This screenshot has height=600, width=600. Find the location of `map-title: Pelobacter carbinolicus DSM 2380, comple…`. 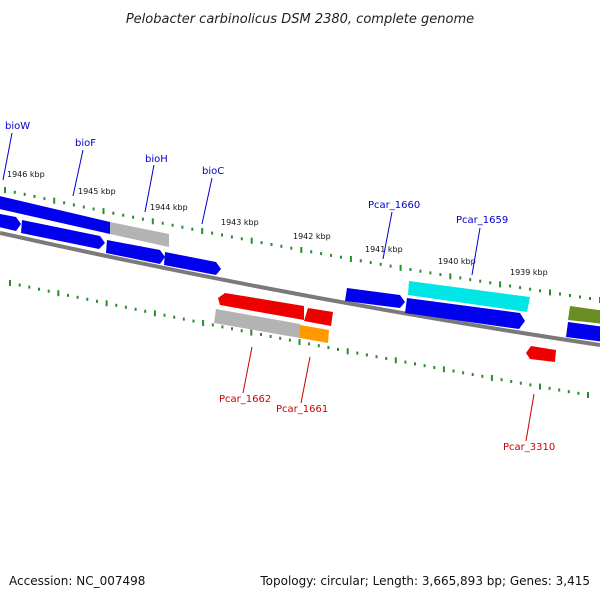

map-title: Pelobacter carbinolicus DSM 2380, comple… is located at coordinates (300, 19).